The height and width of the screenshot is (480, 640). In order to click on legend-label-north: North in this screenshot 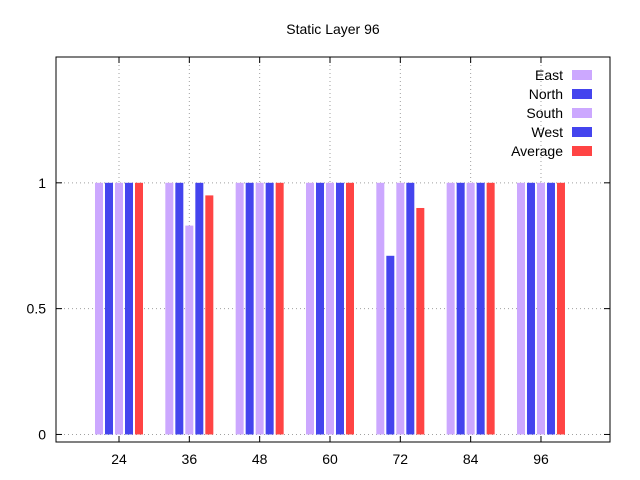, I will do `click(546, 94)`.